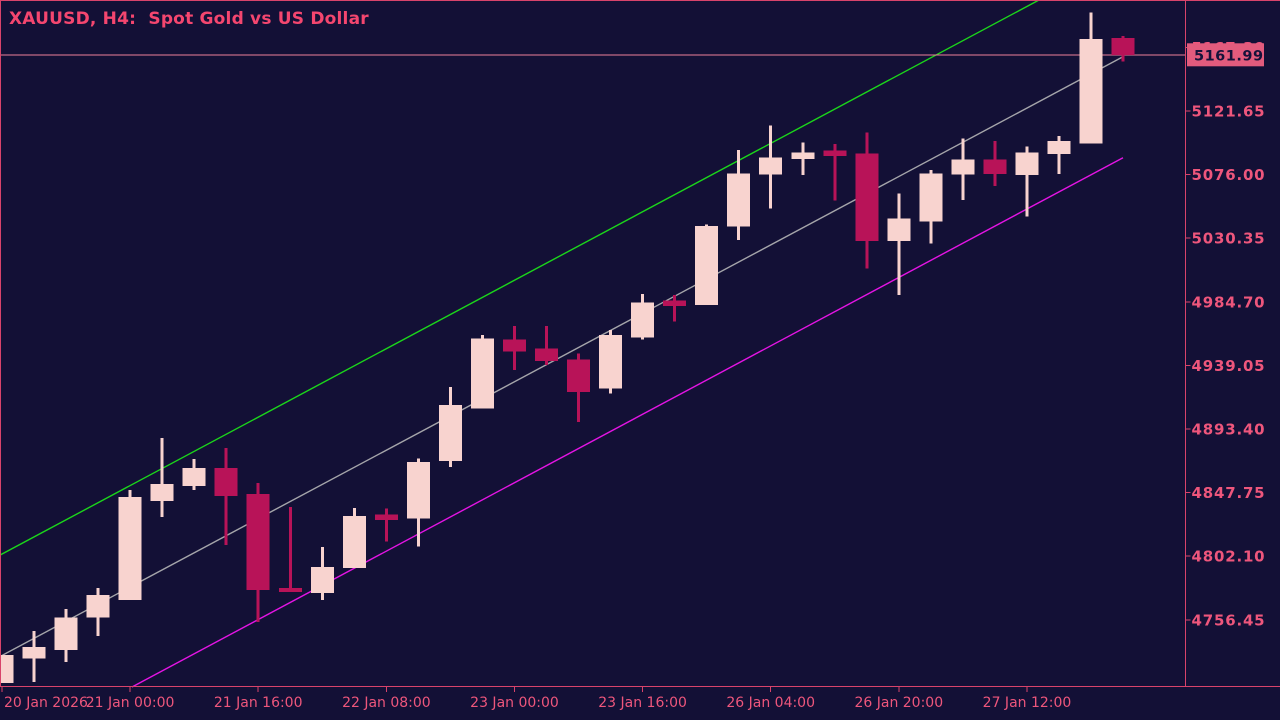 The height and width of the screenshot is (720, 1280). Describe the element at coordinates (189, 19) in the screenshot. I see `chart-title: XAUUSD, H4: Spot Gold vs US Dollar` at that location.